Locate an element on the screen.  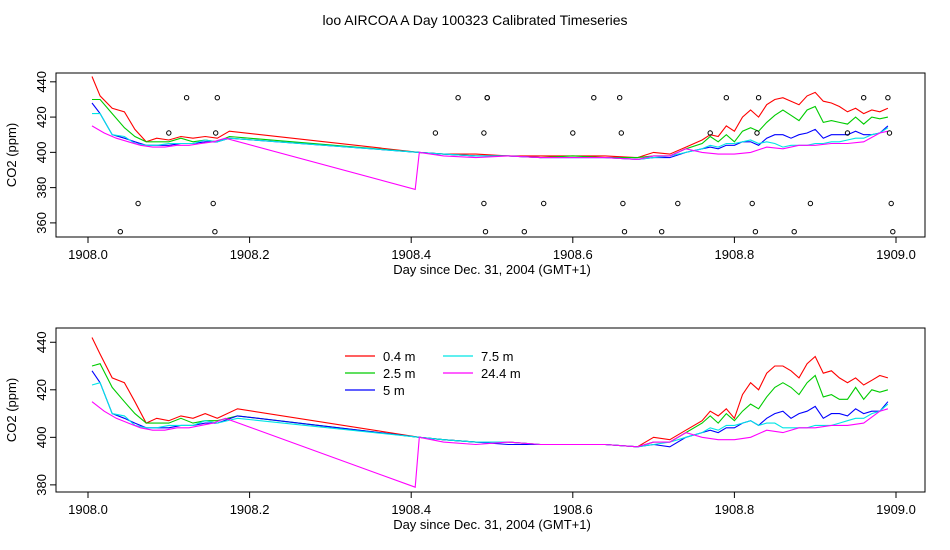
top-series-line-24-4-m is located at coordinates (490, 158).